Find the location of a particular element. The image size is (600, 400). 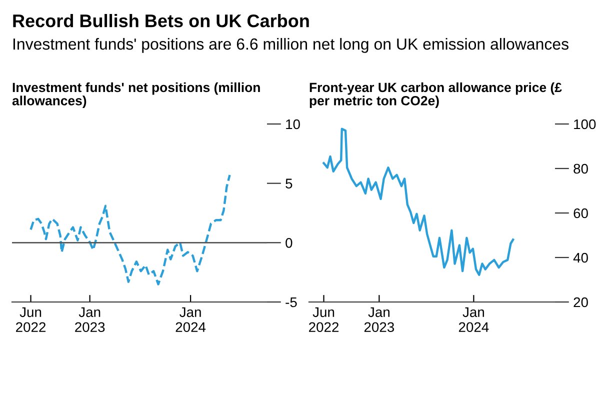

y-tick-label: 10 is located at coordinates (293, 124).